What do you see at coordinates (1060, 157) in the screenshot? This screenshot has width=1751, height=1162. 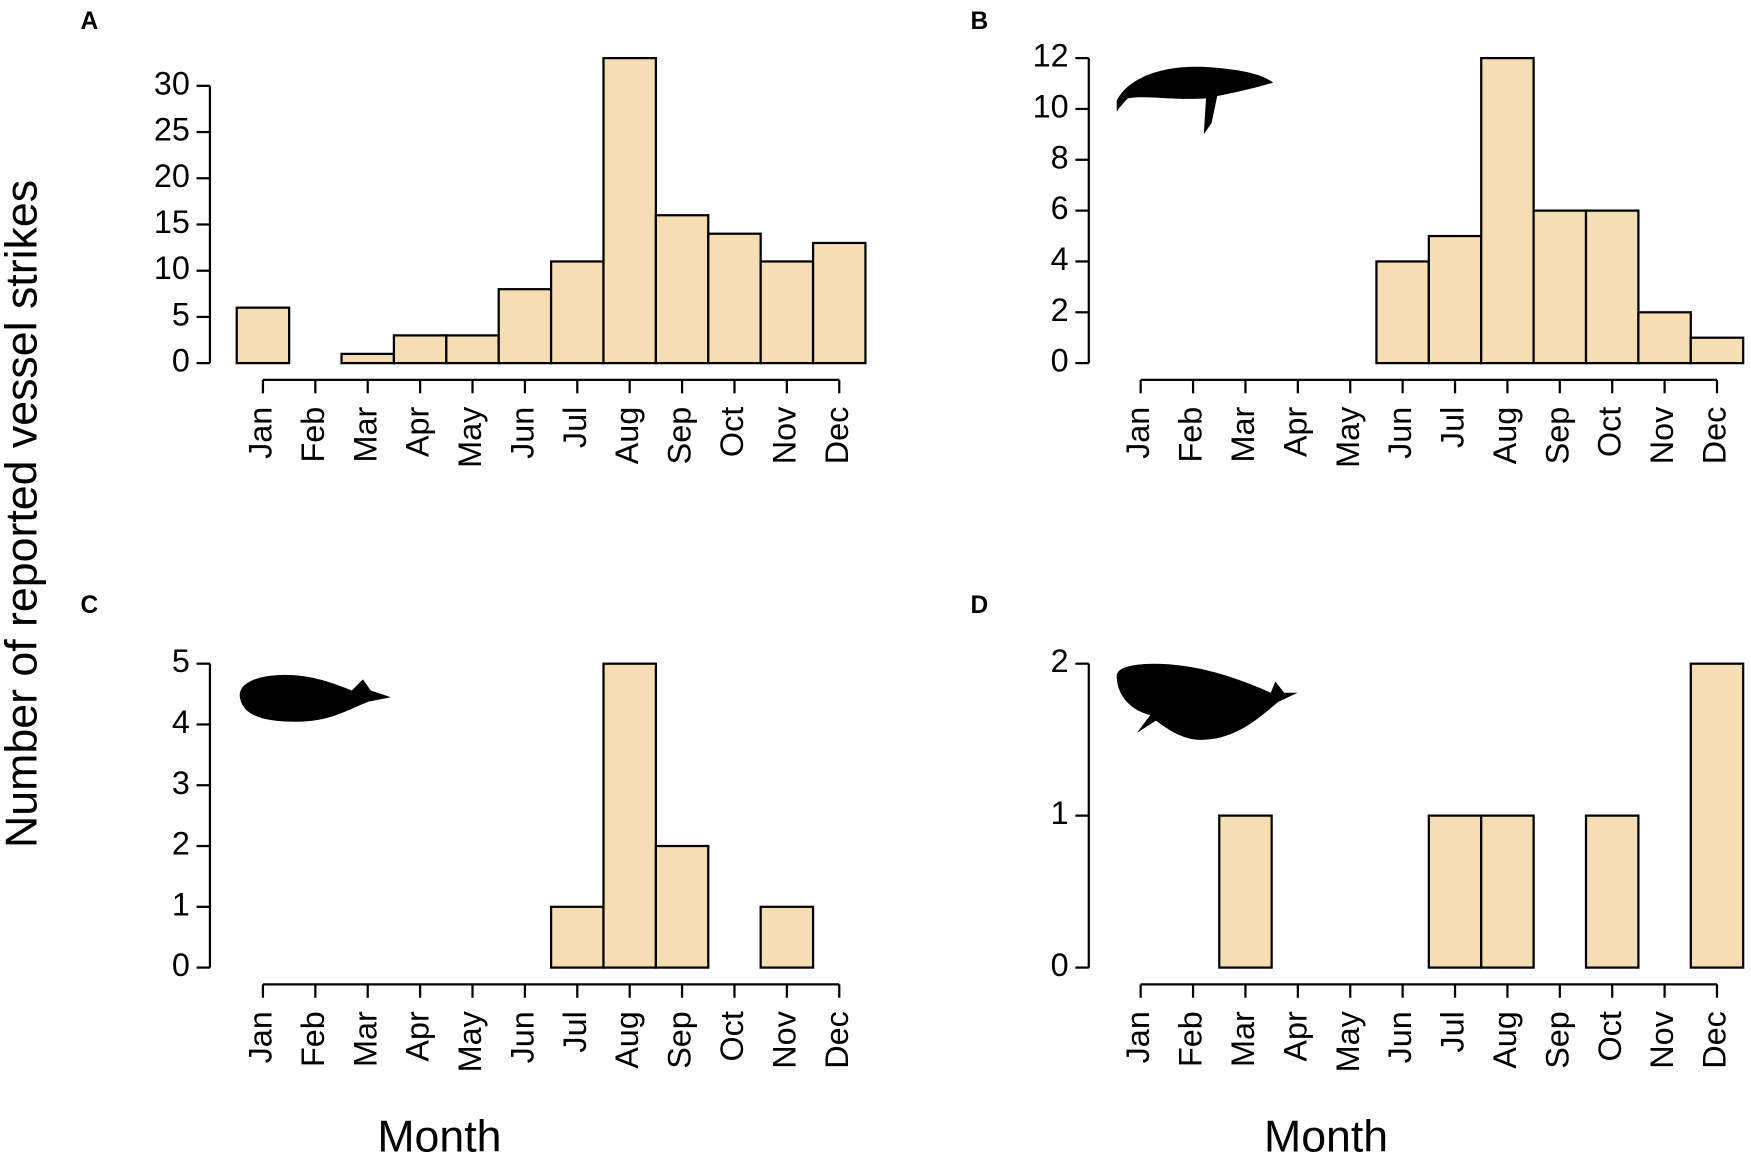 I see `y-tick-label: 8` at bounding box center [1060, 157].